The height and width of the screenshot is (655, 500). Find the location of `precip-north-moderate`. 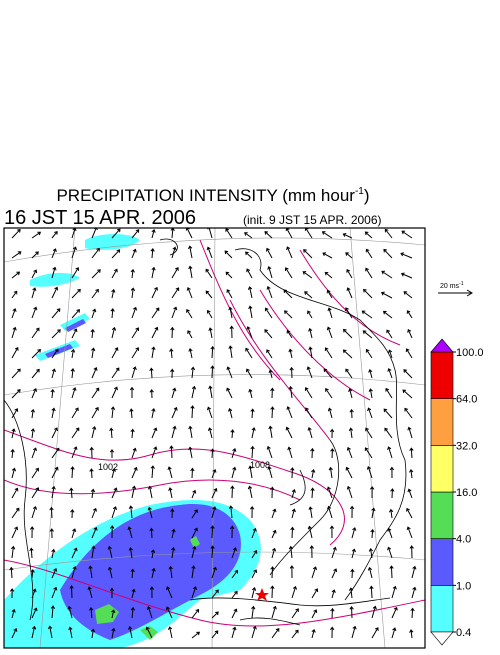

precip-north-moderate is located at coordinates (65, 338).